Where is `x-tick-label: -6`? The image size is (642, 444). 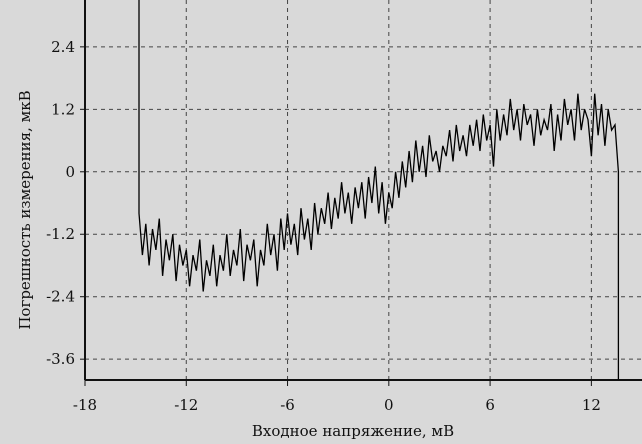
x-tick-label: -6 is located at coordinates (287, 405).